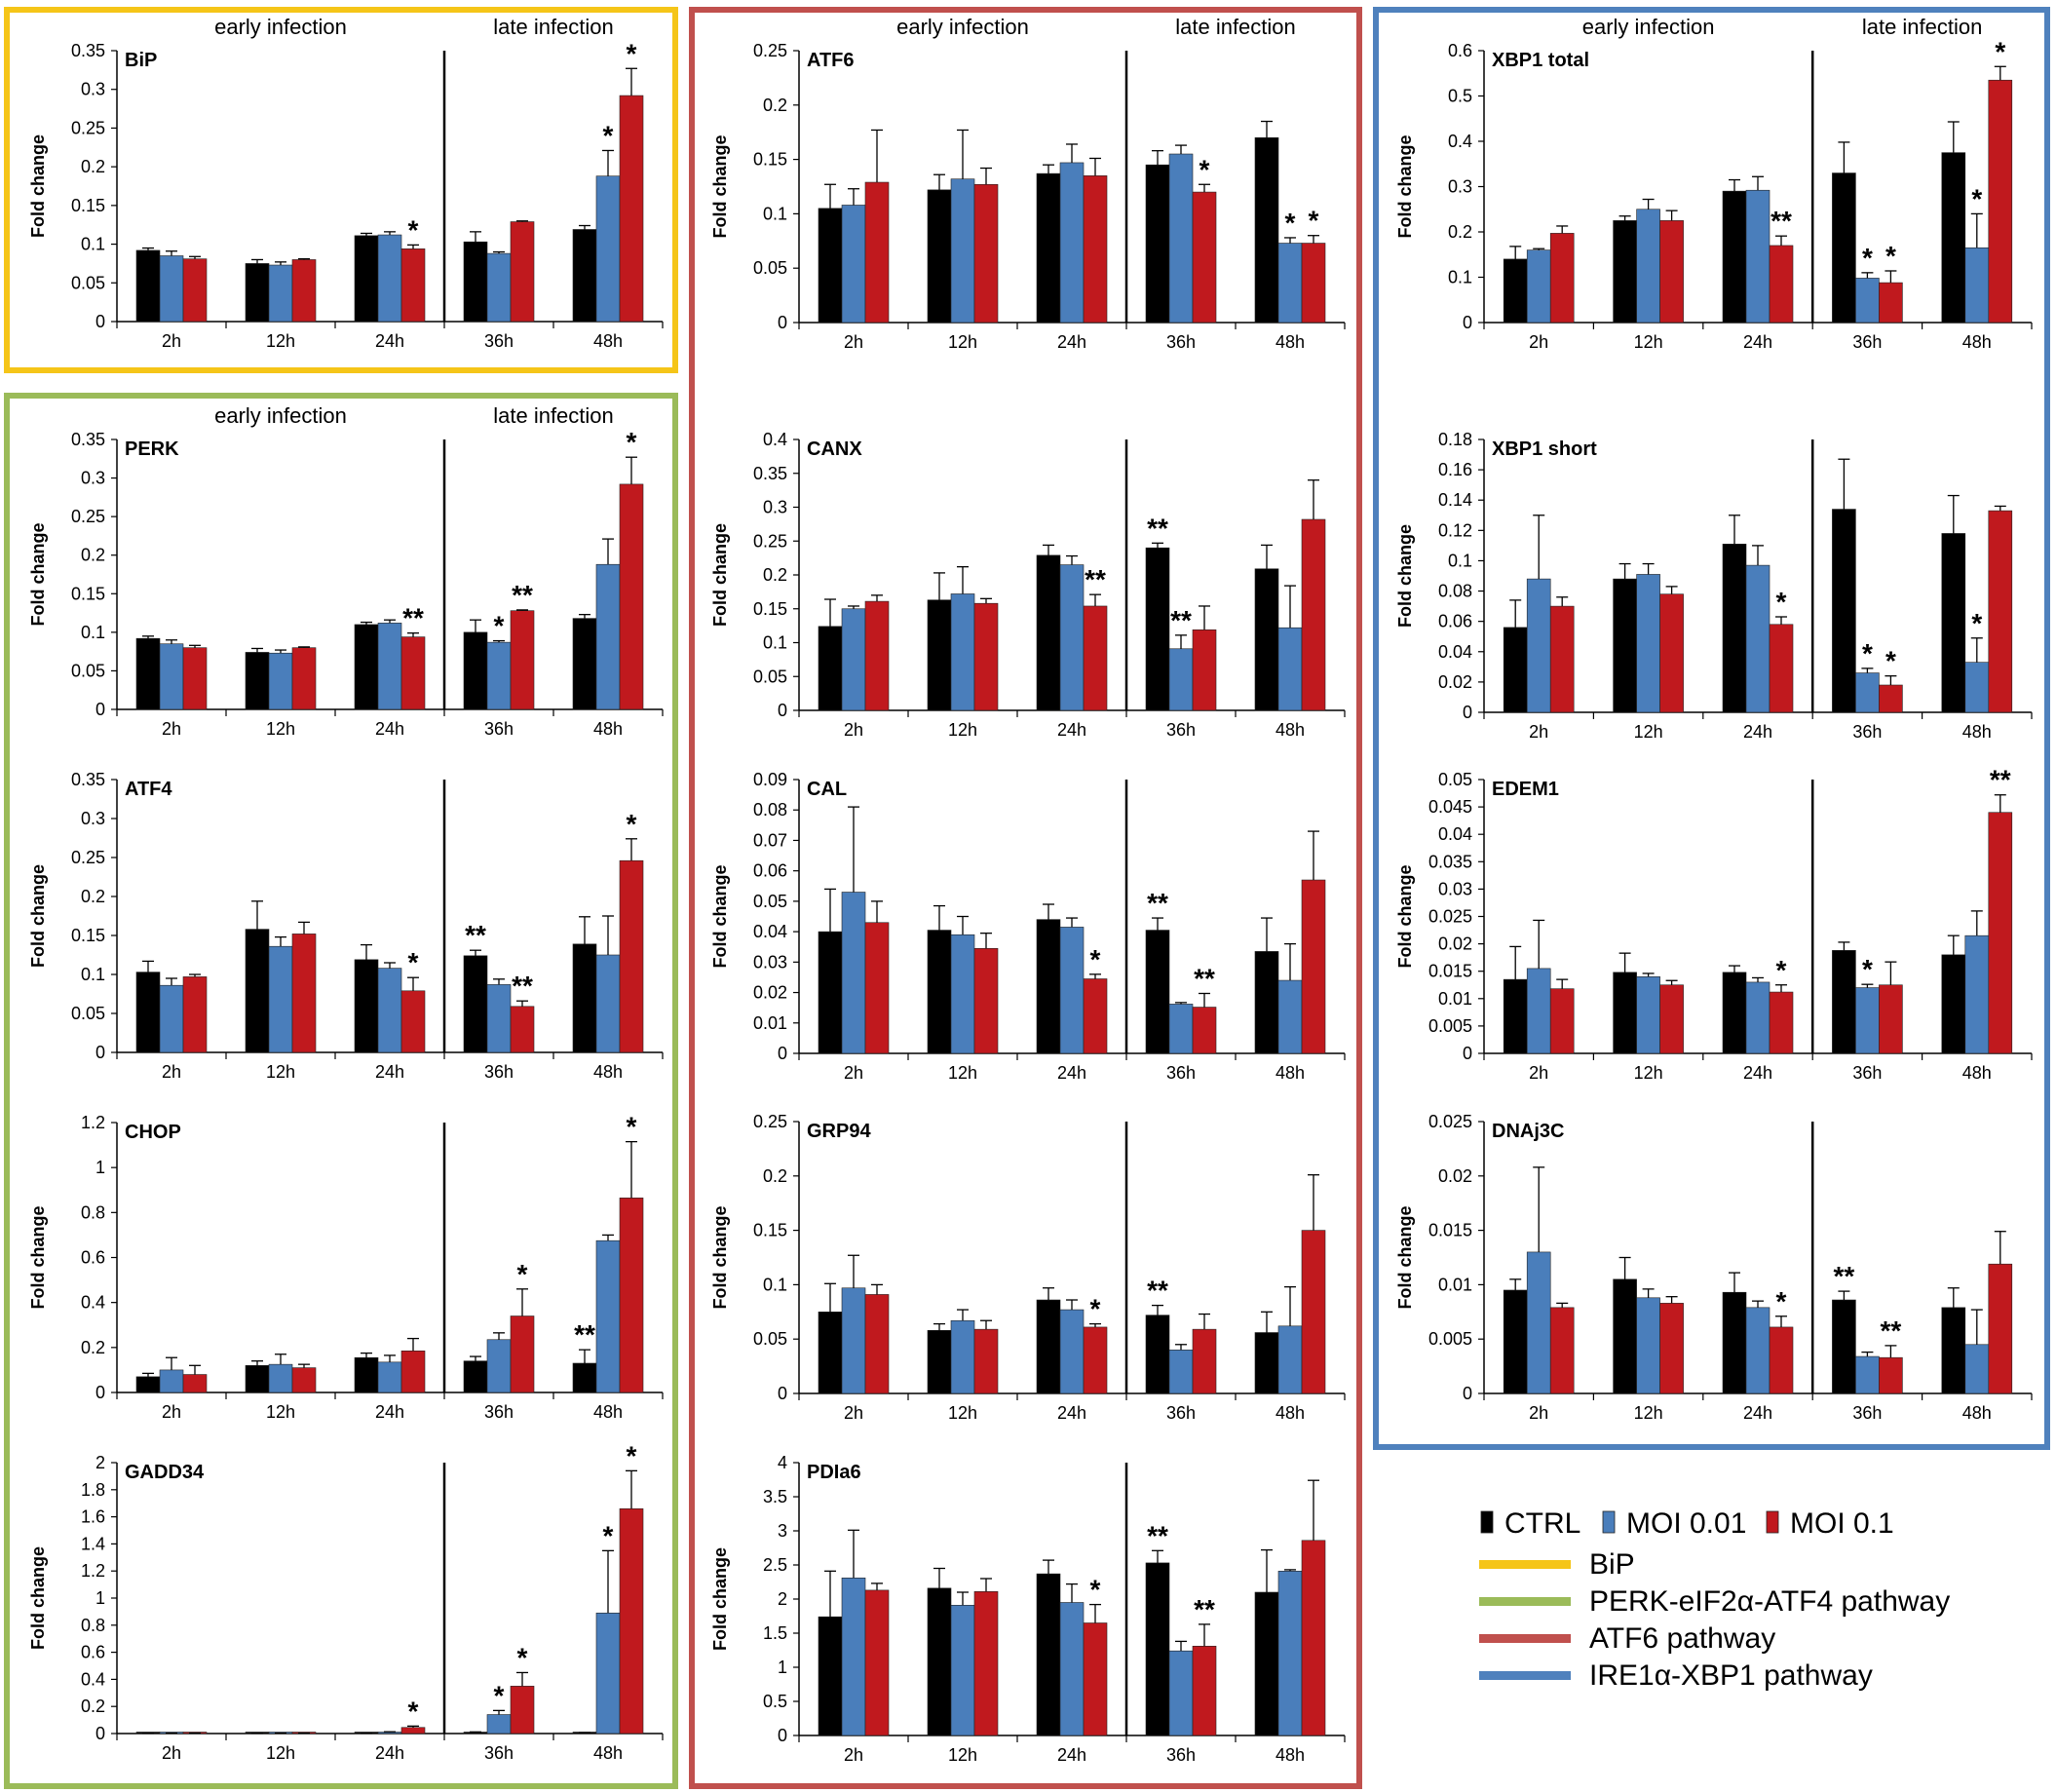 The height and width of the screenshot is (1792, 2056). Describe the element at coordinates (1734, 1013) in the screenshot. I see `edem1-bar-ctrl-24h` at that location.